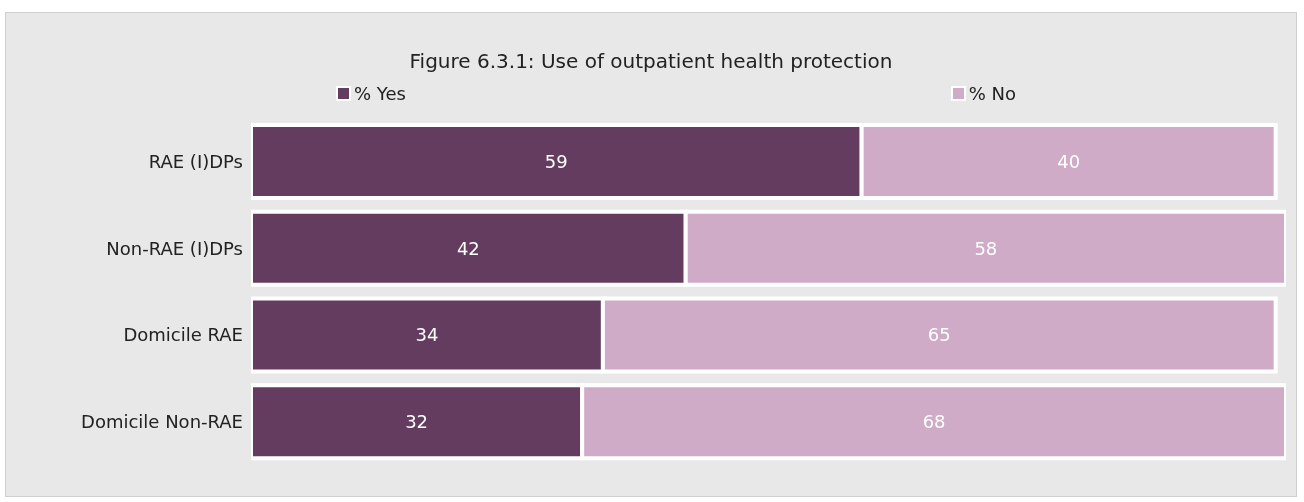 The width and height of the screenshot is (1304, 502). Describe the element at coordinates (183, 335) in the screenshot. I see `y-tick-label: Domicile RAE` at that location.